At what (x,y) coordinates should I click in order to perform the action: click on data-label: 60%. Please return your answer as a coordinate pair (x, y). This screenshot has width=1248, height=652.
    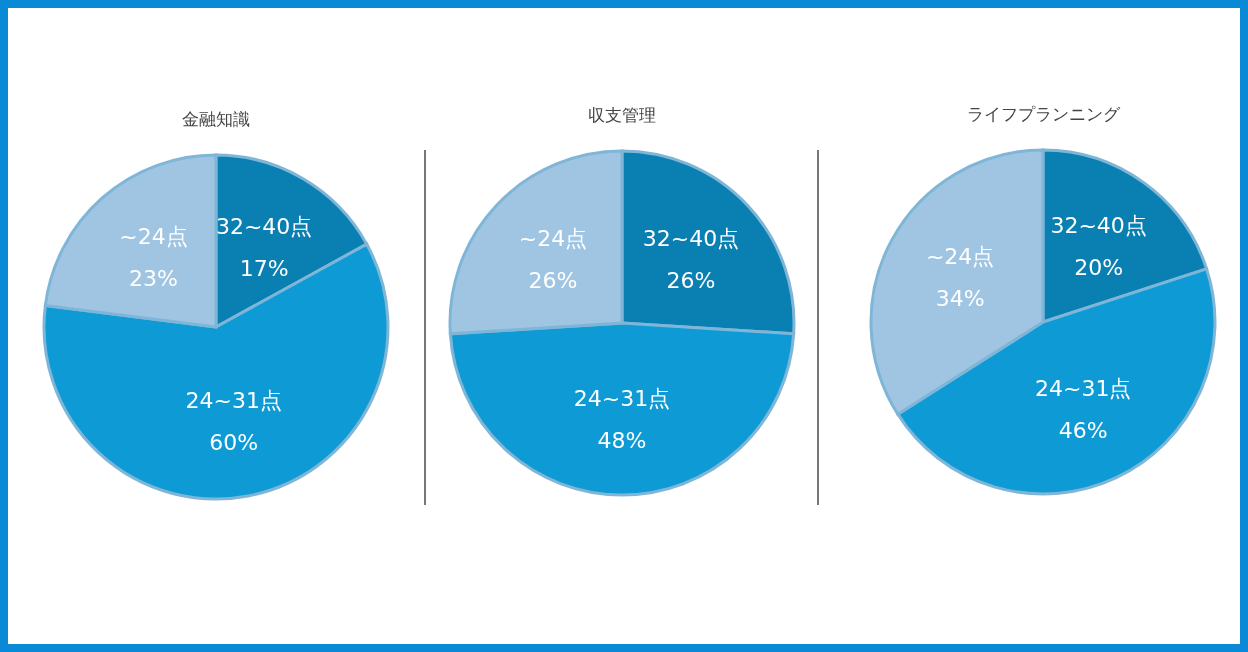
    Looking at the image, I should click on (234, 442).